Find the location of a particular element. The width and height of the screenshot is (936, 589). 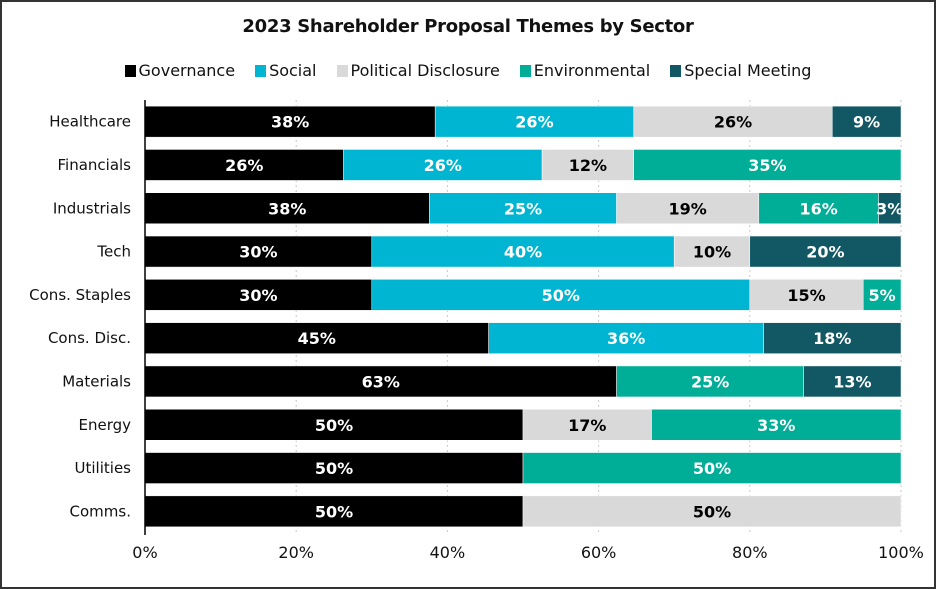

data-label: 20% is located at coordinates (825, 252).